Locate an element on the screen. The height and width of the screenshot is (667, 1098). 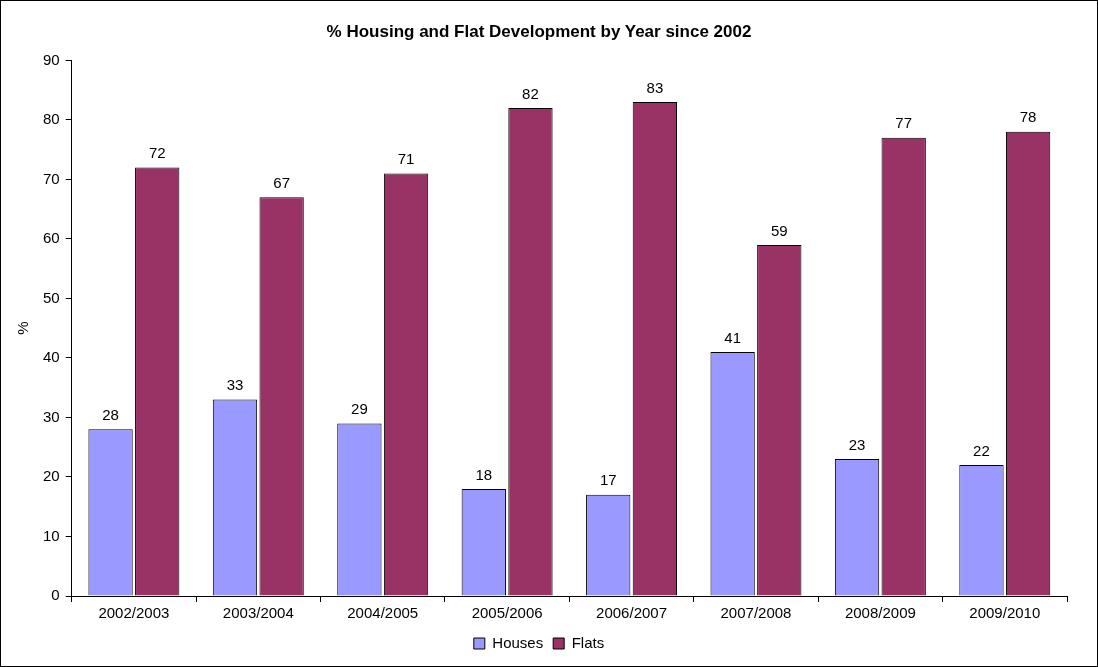
data-label: 71 is located at coordinates (406, 159).